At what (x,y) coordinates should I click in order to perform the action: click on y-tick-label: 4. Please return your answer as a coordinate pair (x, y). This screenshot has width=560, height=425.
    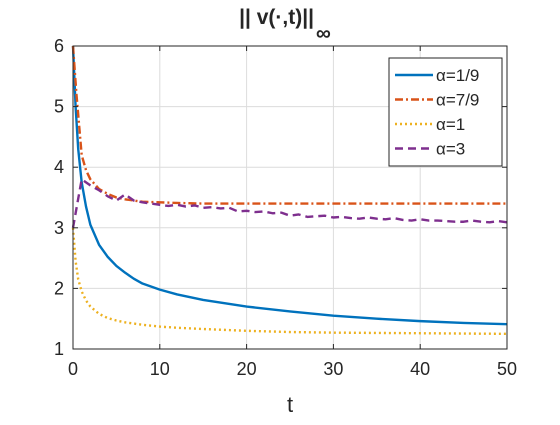
    Looking at the image, I should click on (59, 167).